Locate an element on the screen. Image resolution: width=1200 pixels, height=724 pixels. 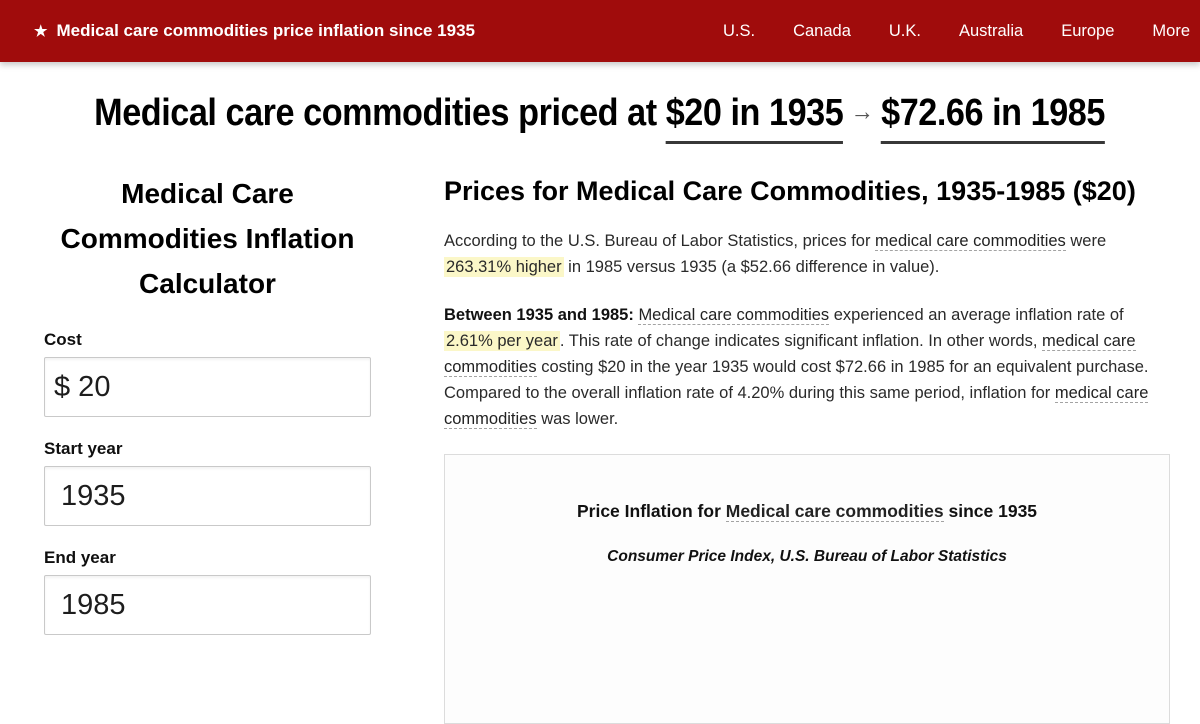
cost-field: Cost is located at coordinates (207, 373).